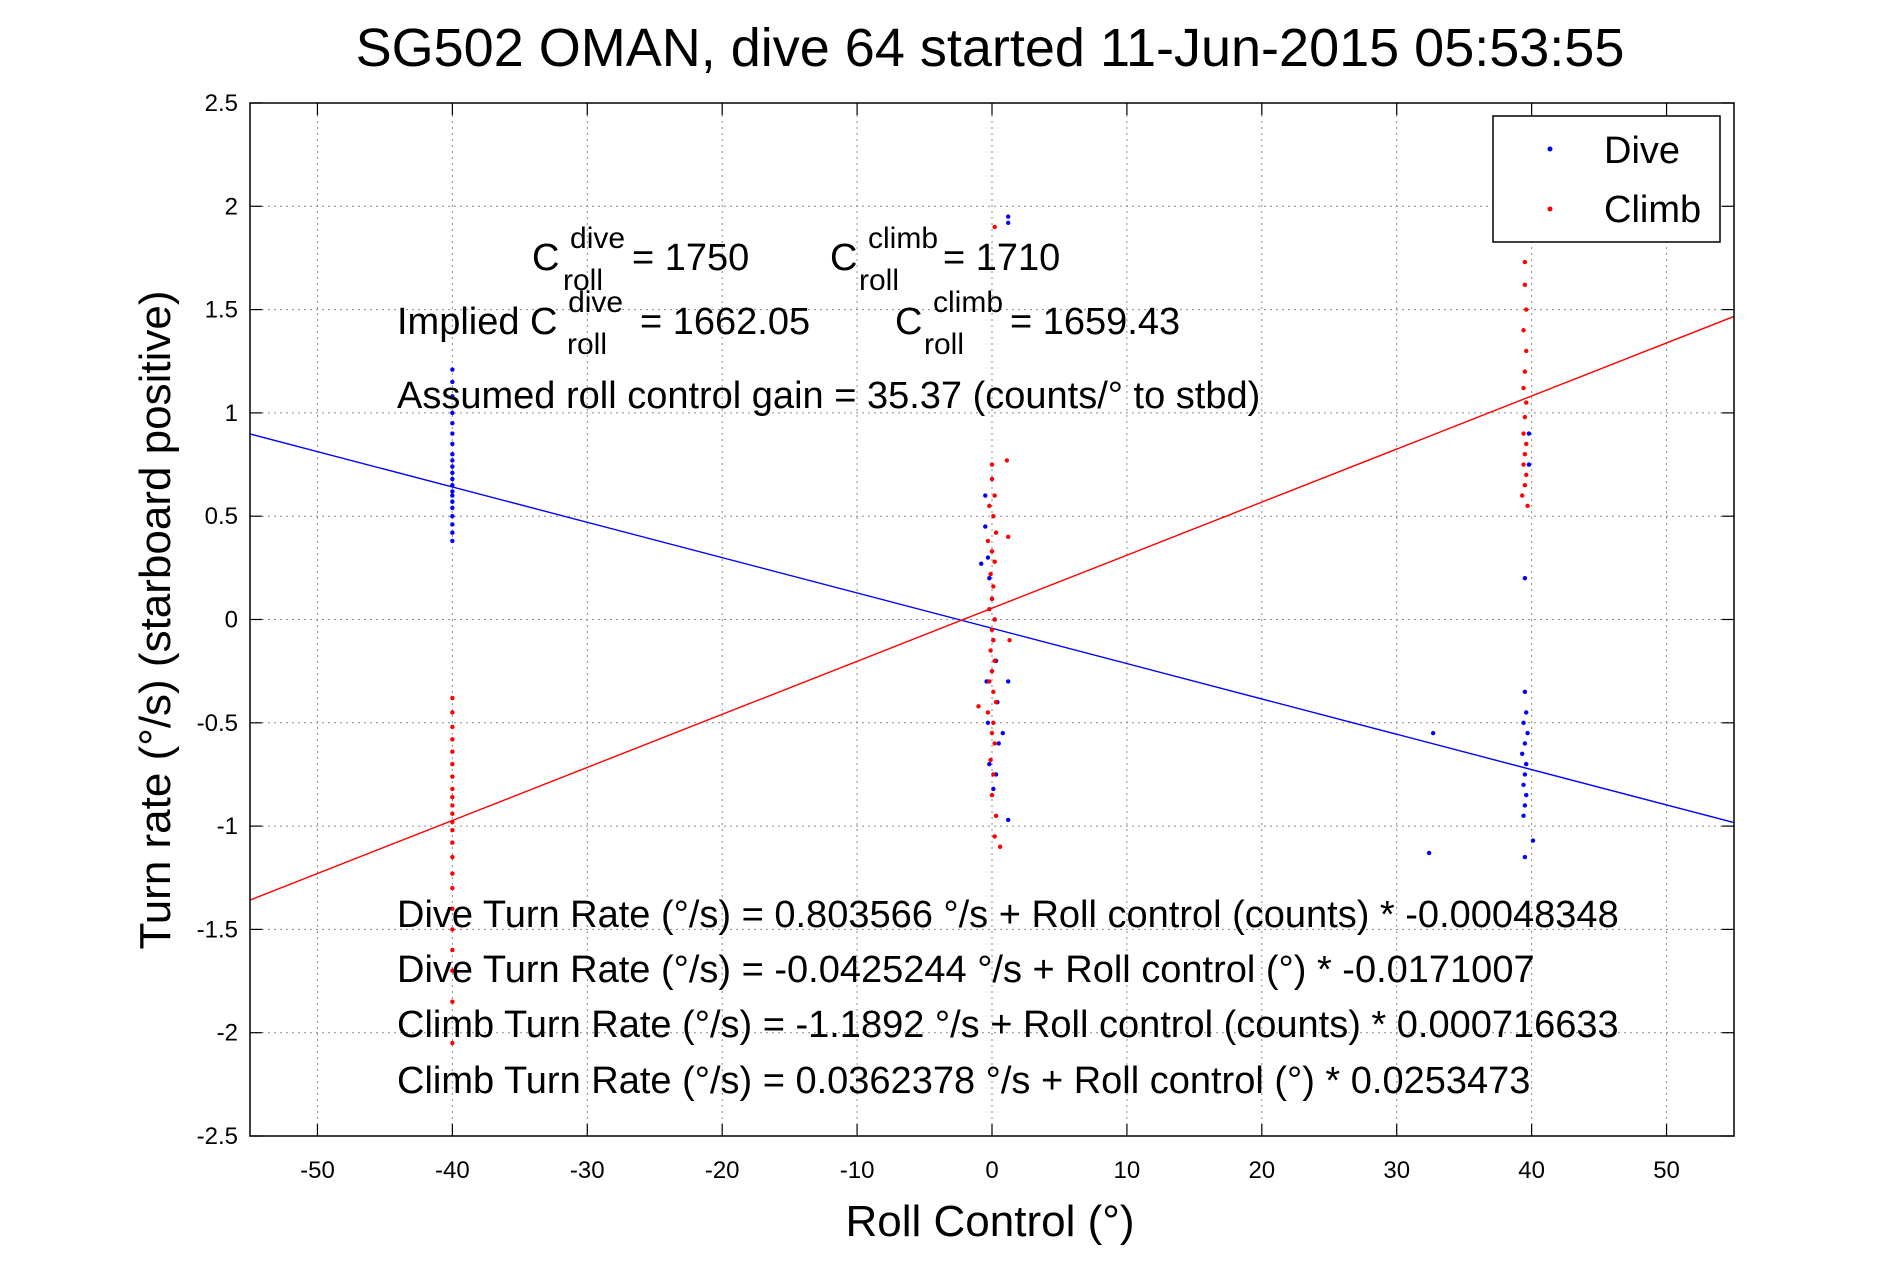  I want to click on y-tick-label: 0, so click(231, 620).